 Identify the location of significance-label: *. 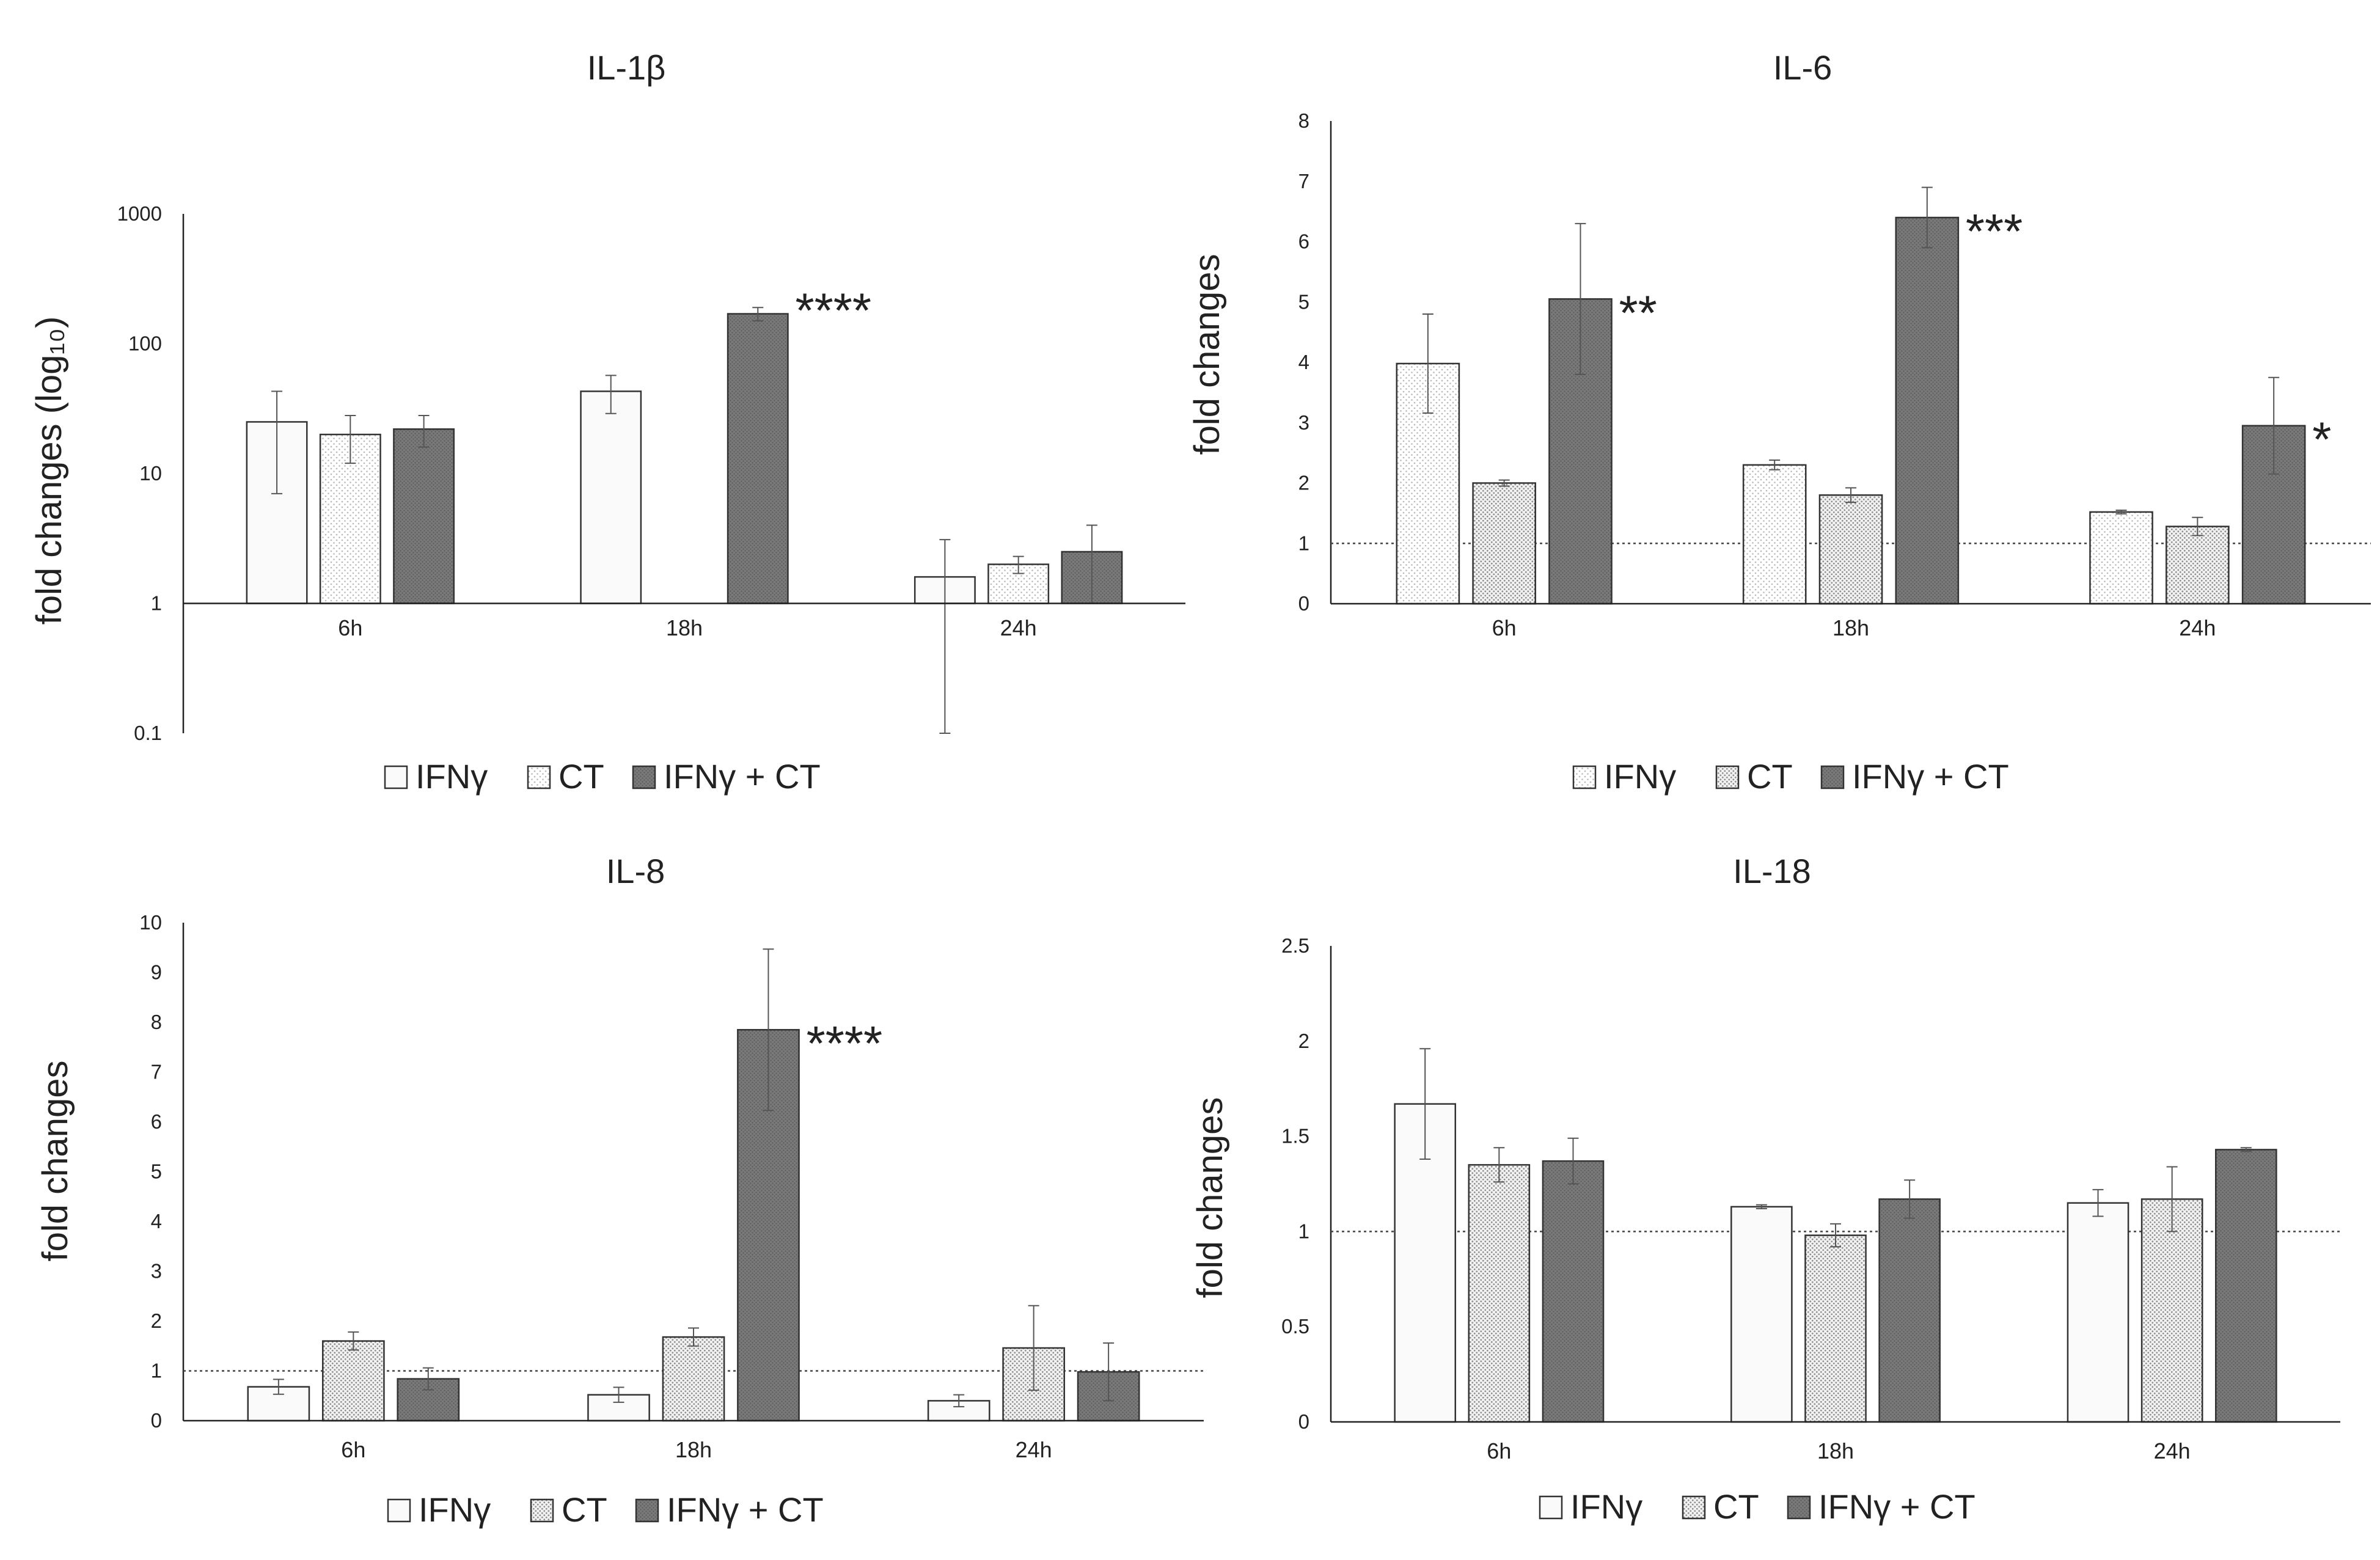
(2321, 439).